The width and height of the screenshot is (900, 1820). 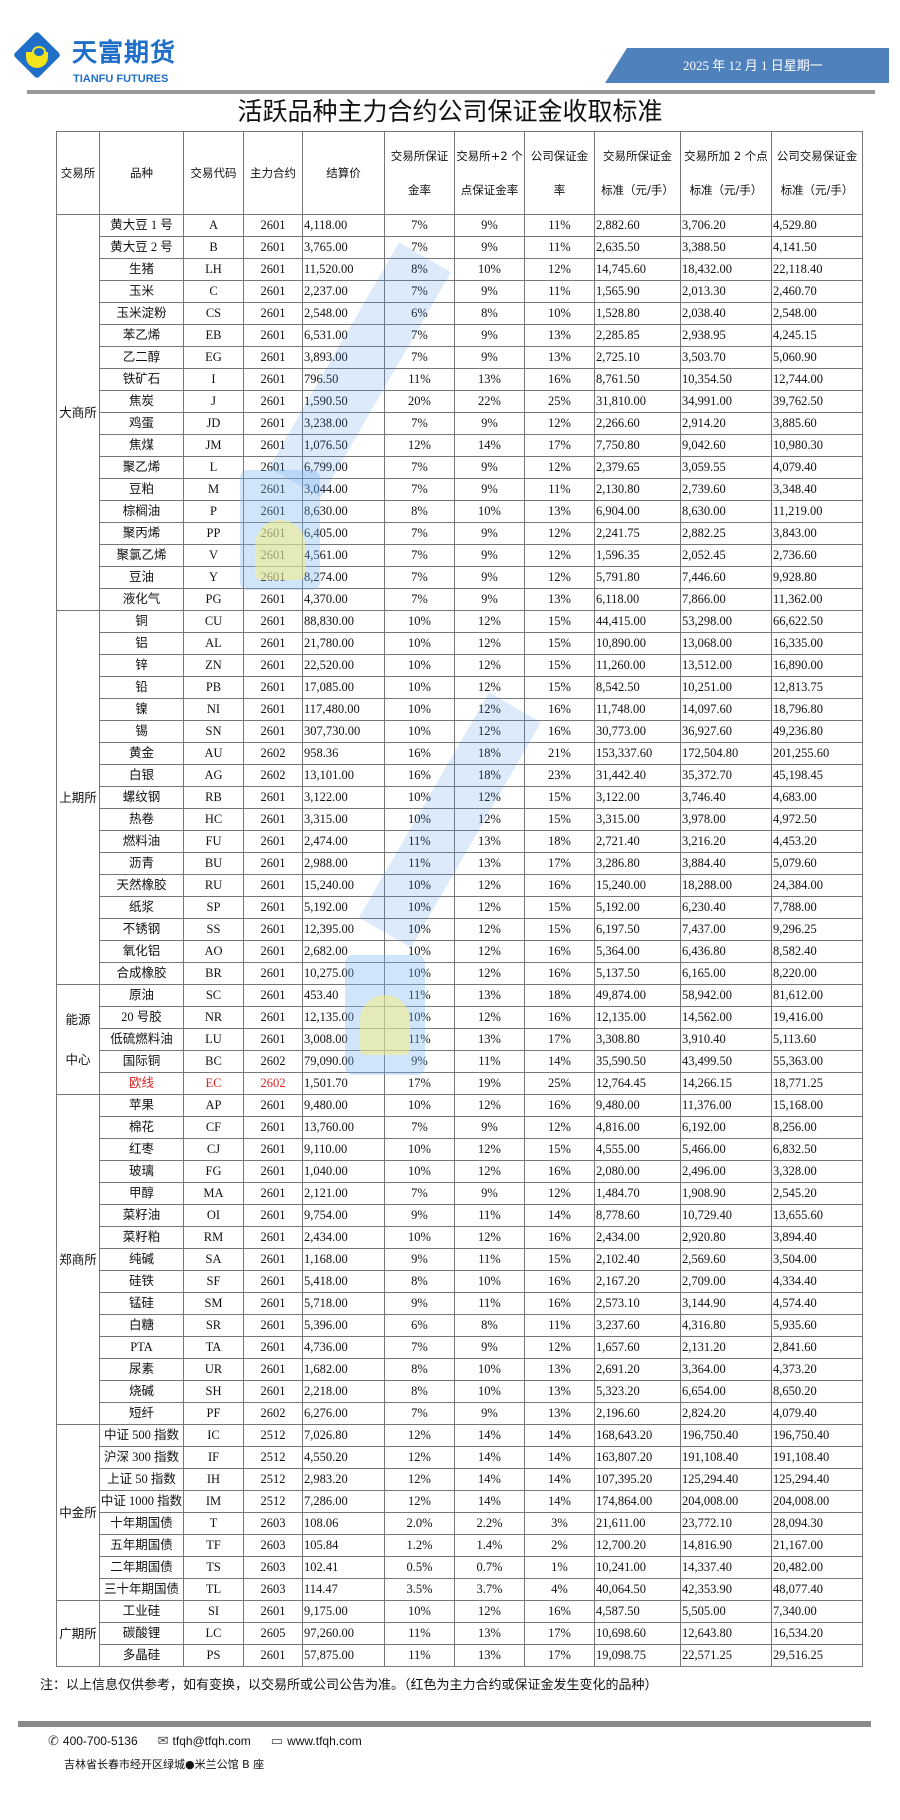 I want to click on exchange-plus2-margin-cell: 2,013.30, so click(x=726, y=291).